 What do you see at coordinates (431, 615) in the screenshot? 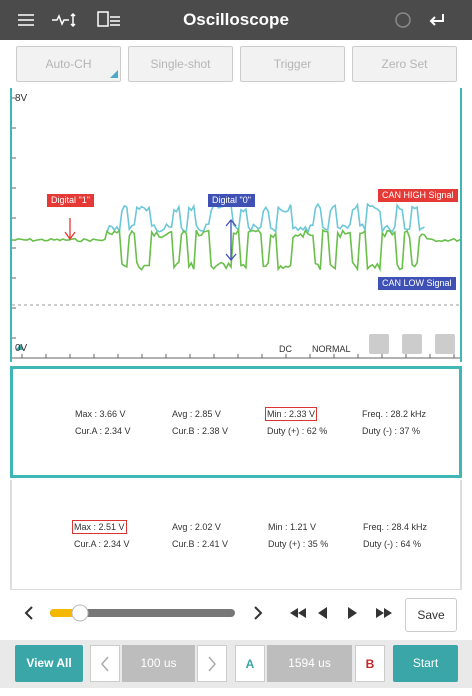
I see `save-button: Save` at bounding box center [431, 615].